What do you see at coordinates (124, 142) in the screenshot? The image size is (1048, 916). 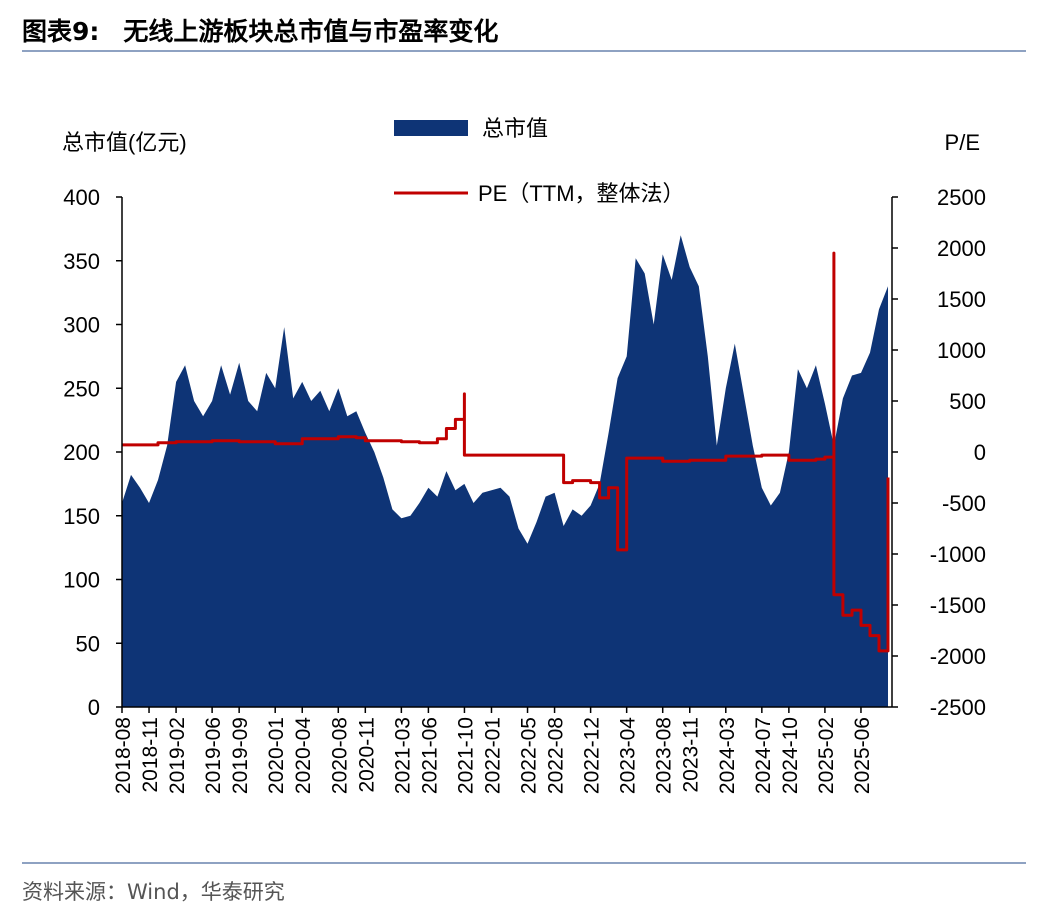 I see `y-left-axis-title: 总市值(亿元)` at bounding box center [124, 142].